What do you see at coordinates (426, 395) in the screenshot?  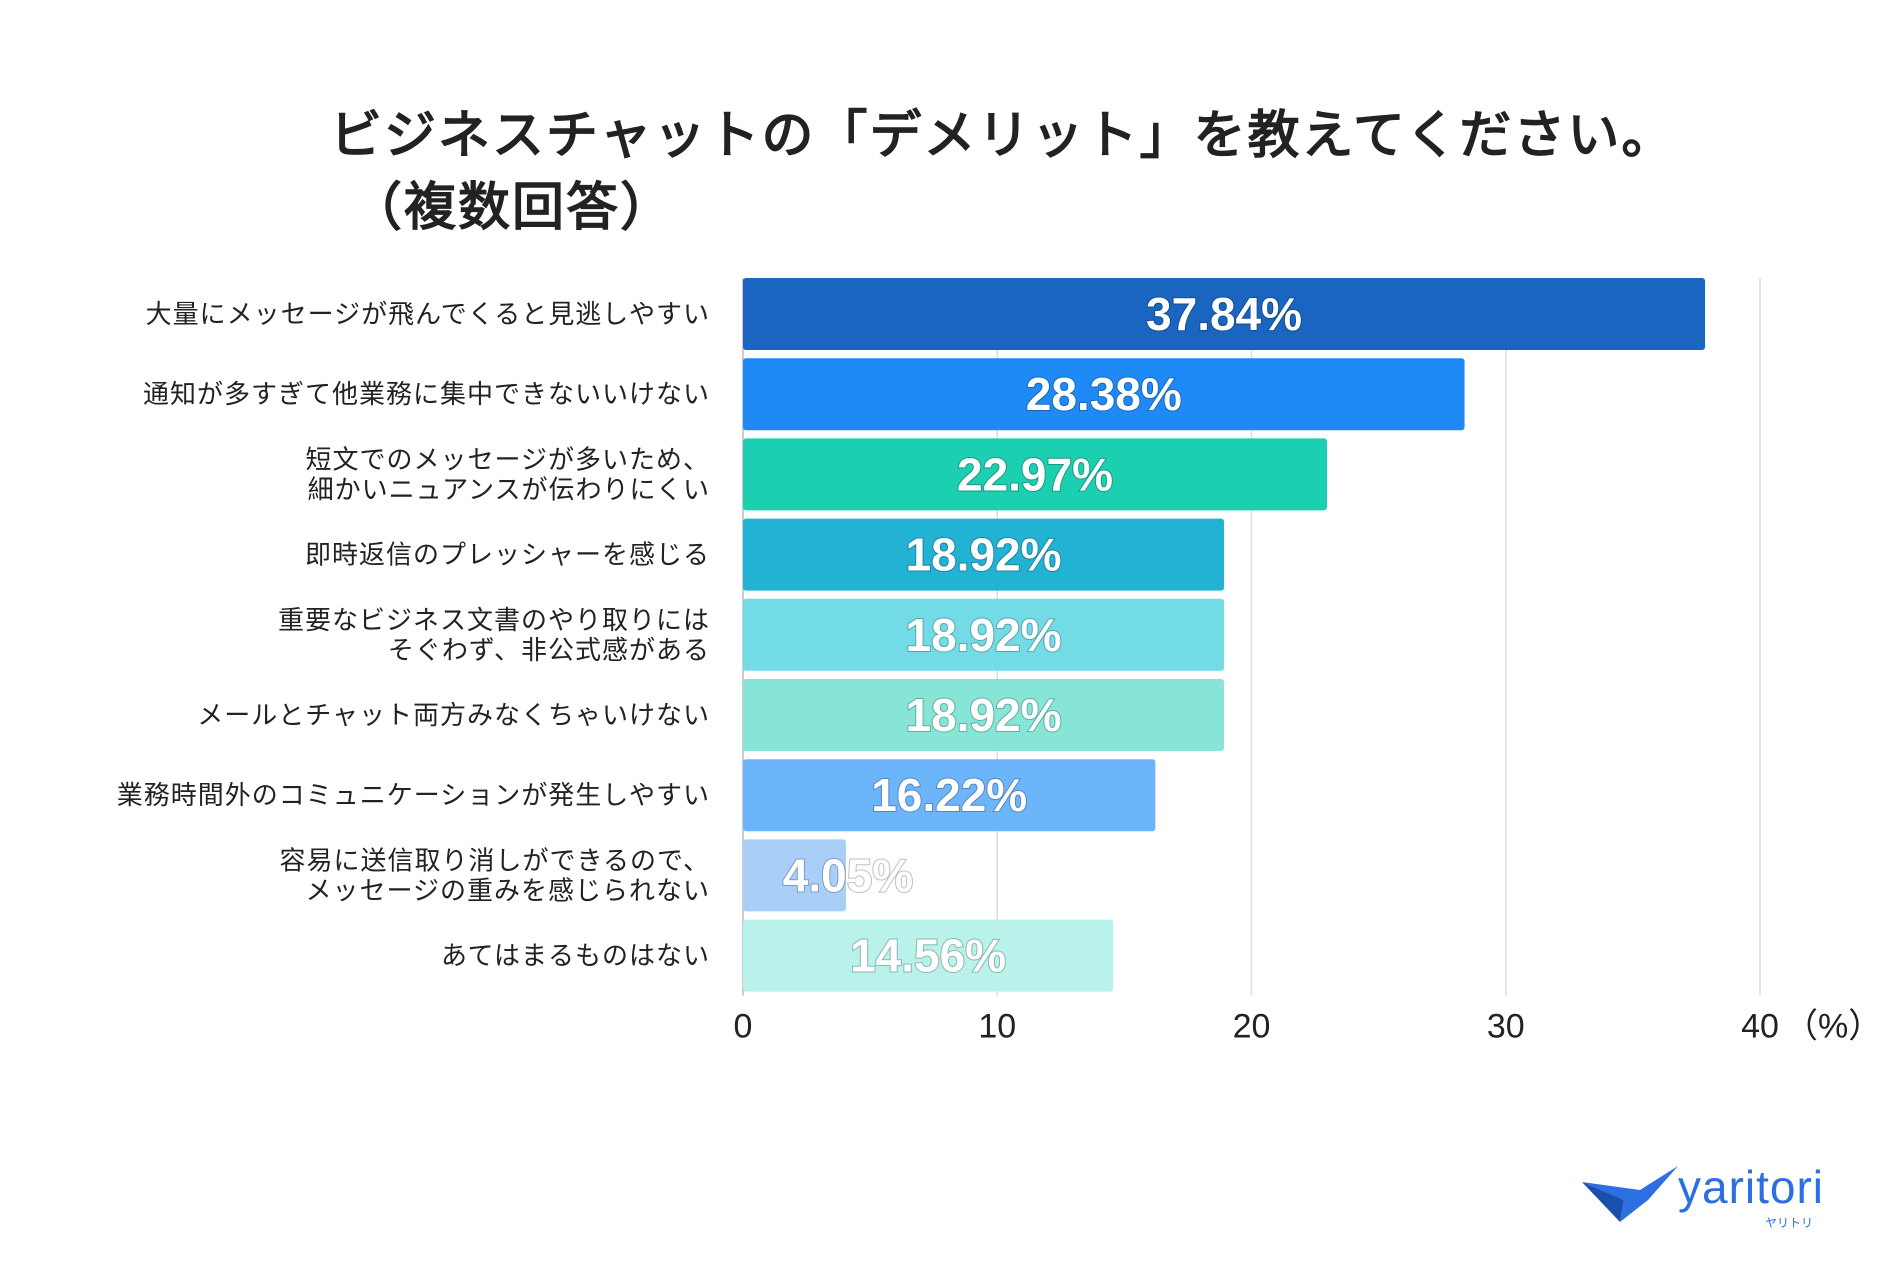 I see `category-label: 通知が多すぎて他業務に集中できないいけない` at bounding box center [426, 395].